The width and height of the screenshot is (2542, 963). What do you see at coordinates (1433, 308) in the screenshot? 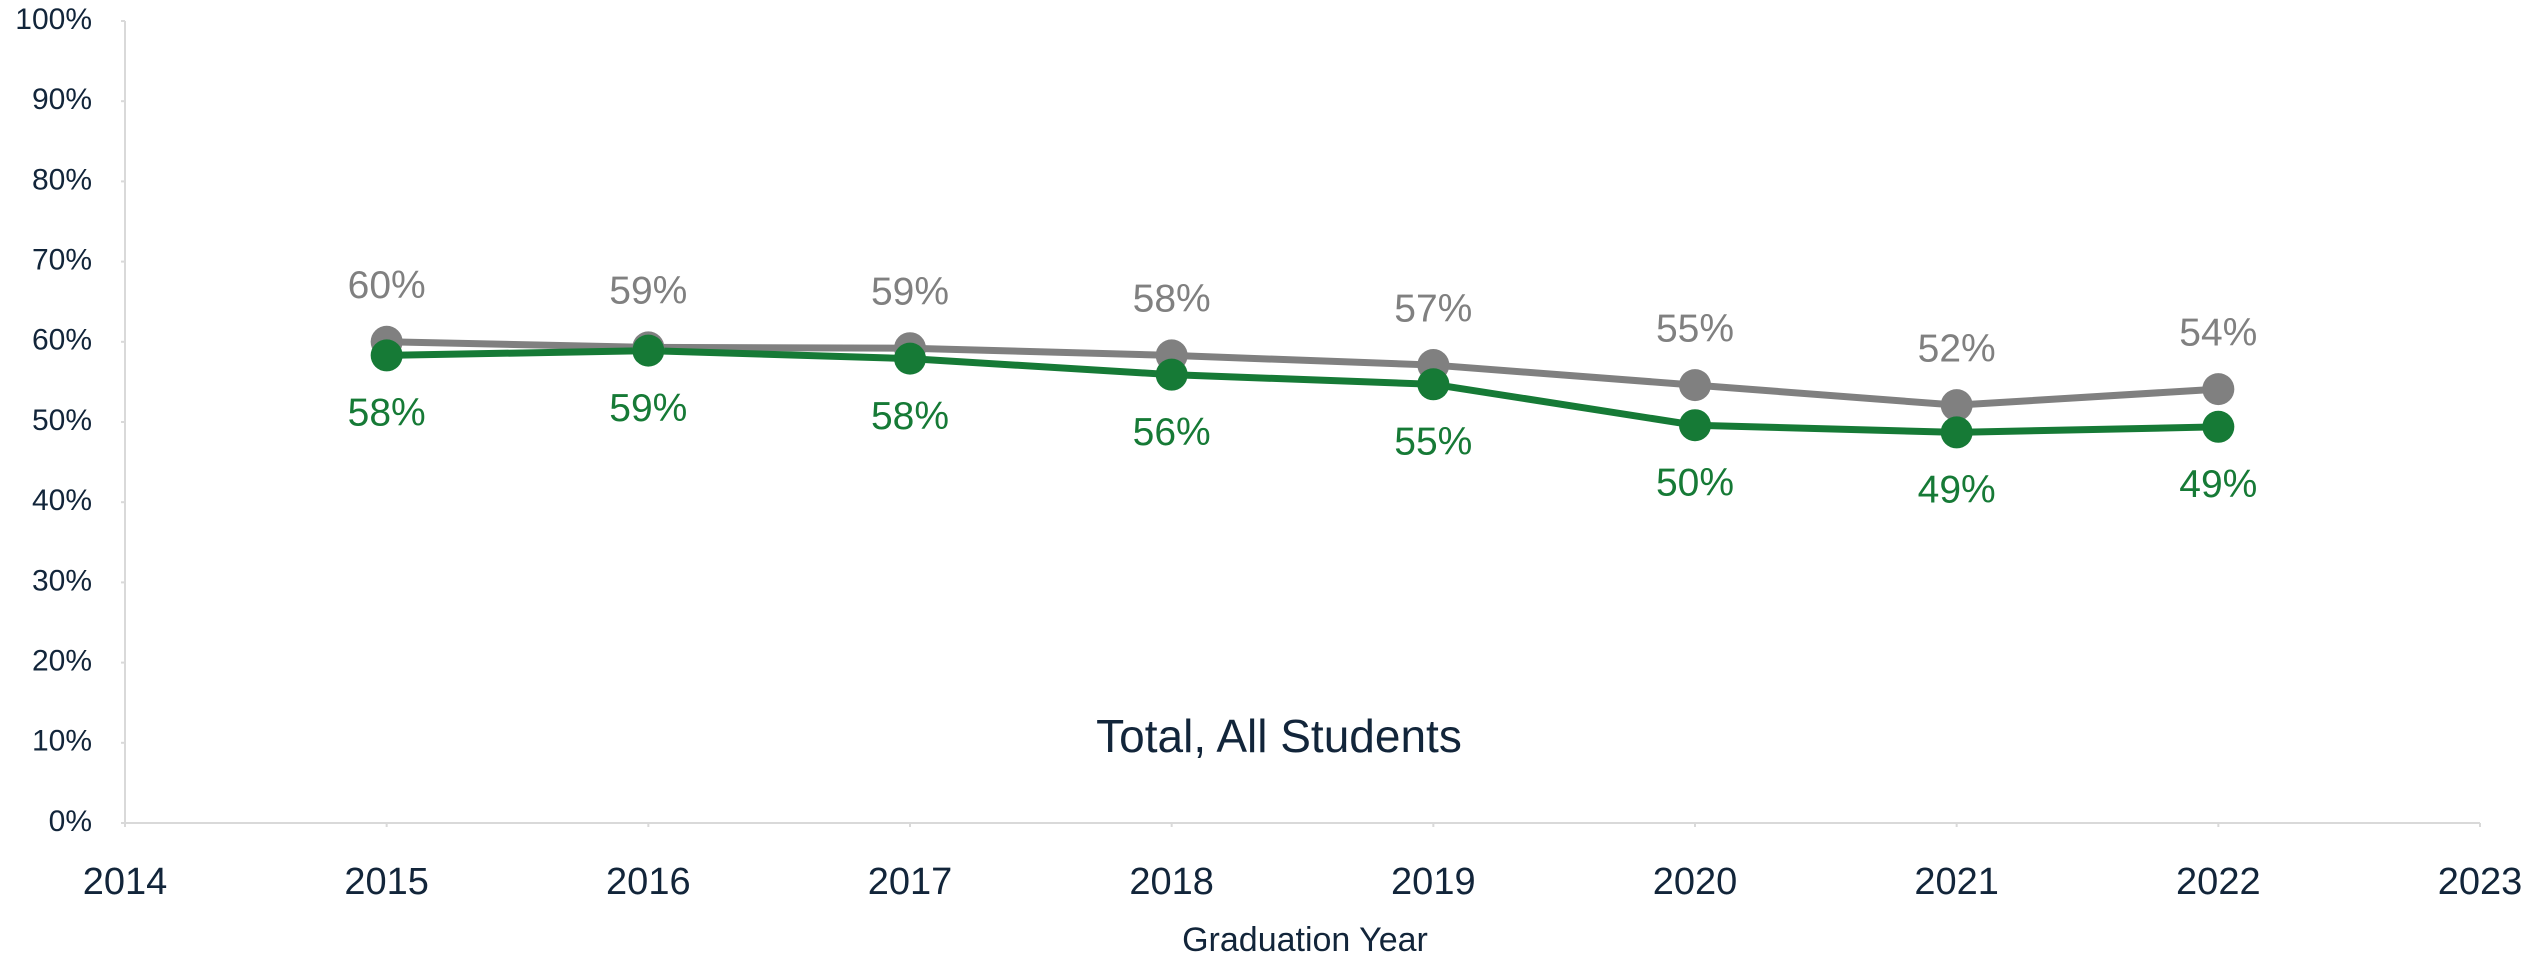
I see `data-label: 57%` at bounding box center [1433, 308].